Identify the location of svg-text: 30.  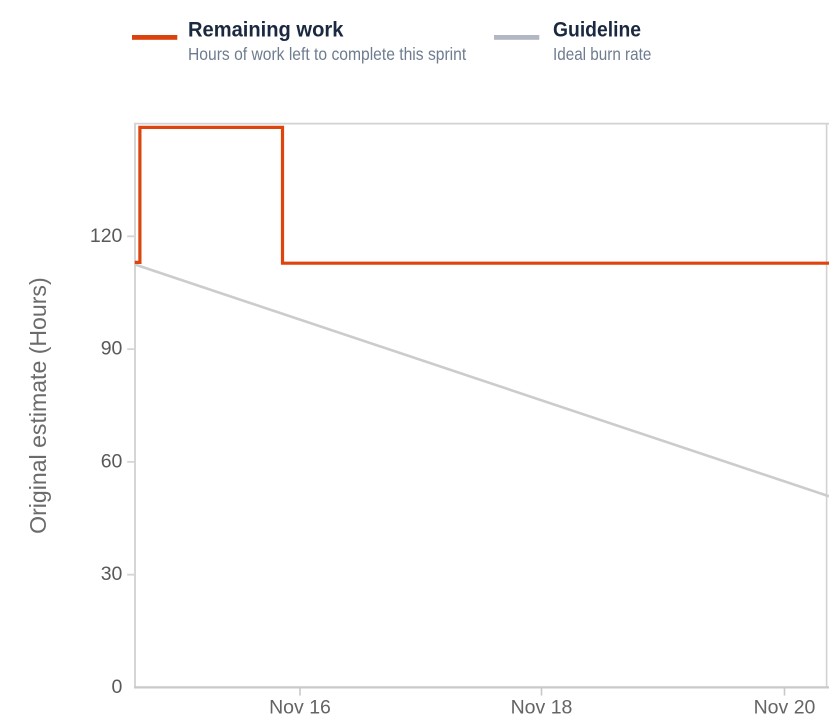
(112, 574).